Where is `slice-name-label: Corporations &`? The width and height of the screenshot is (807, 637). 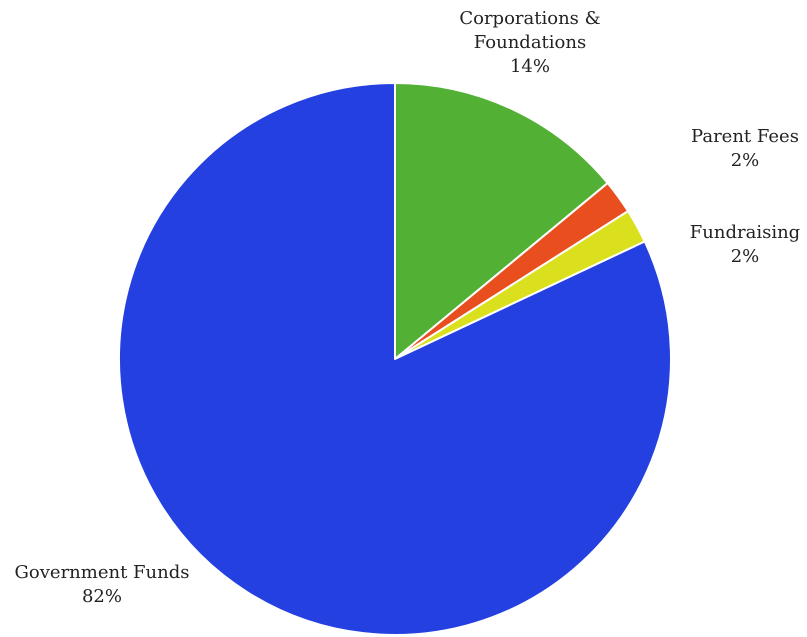 slice-name-label: Corporations & is located at coordinates (529, 18).